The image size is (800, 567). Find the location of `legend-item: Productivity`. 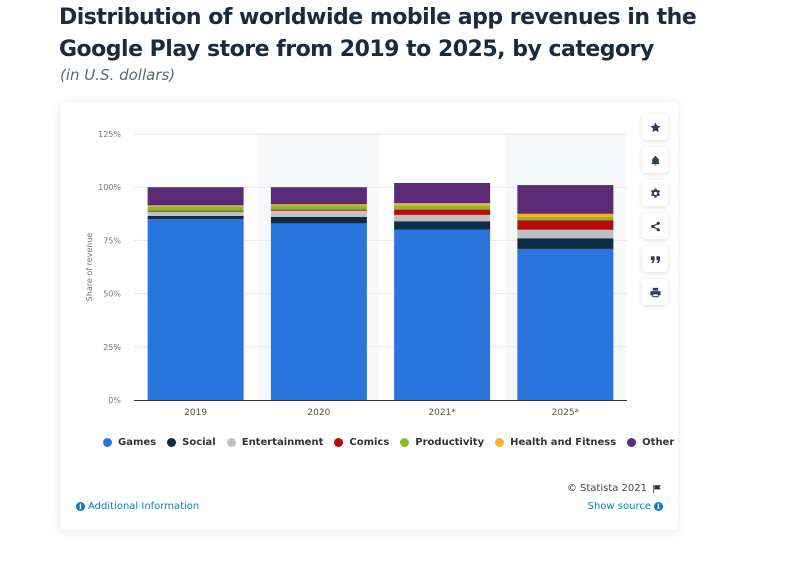

legend-item: Productivity is located at coordinates (442, 442).